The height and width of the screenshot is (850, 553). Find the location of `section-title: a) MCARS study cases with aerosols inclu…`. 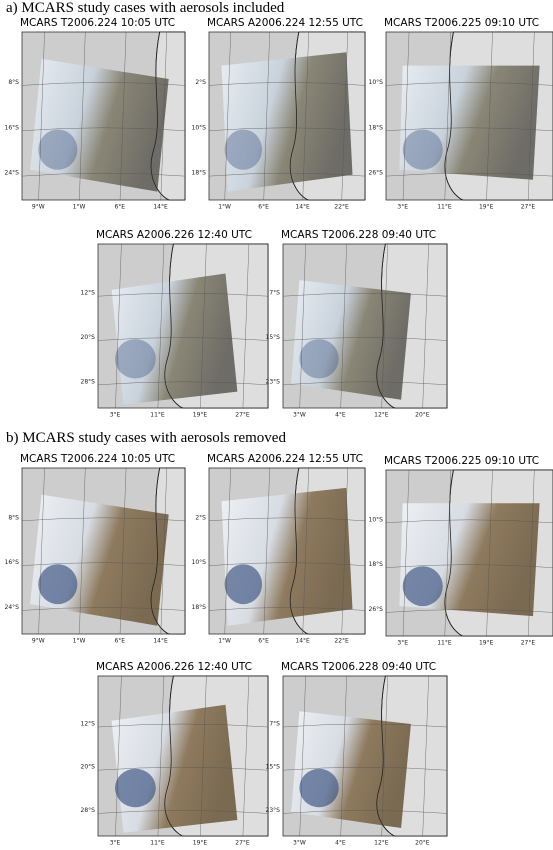

section-title: a) MCARS study cases with aerosols inclu… is located at coordinates (145, 8).